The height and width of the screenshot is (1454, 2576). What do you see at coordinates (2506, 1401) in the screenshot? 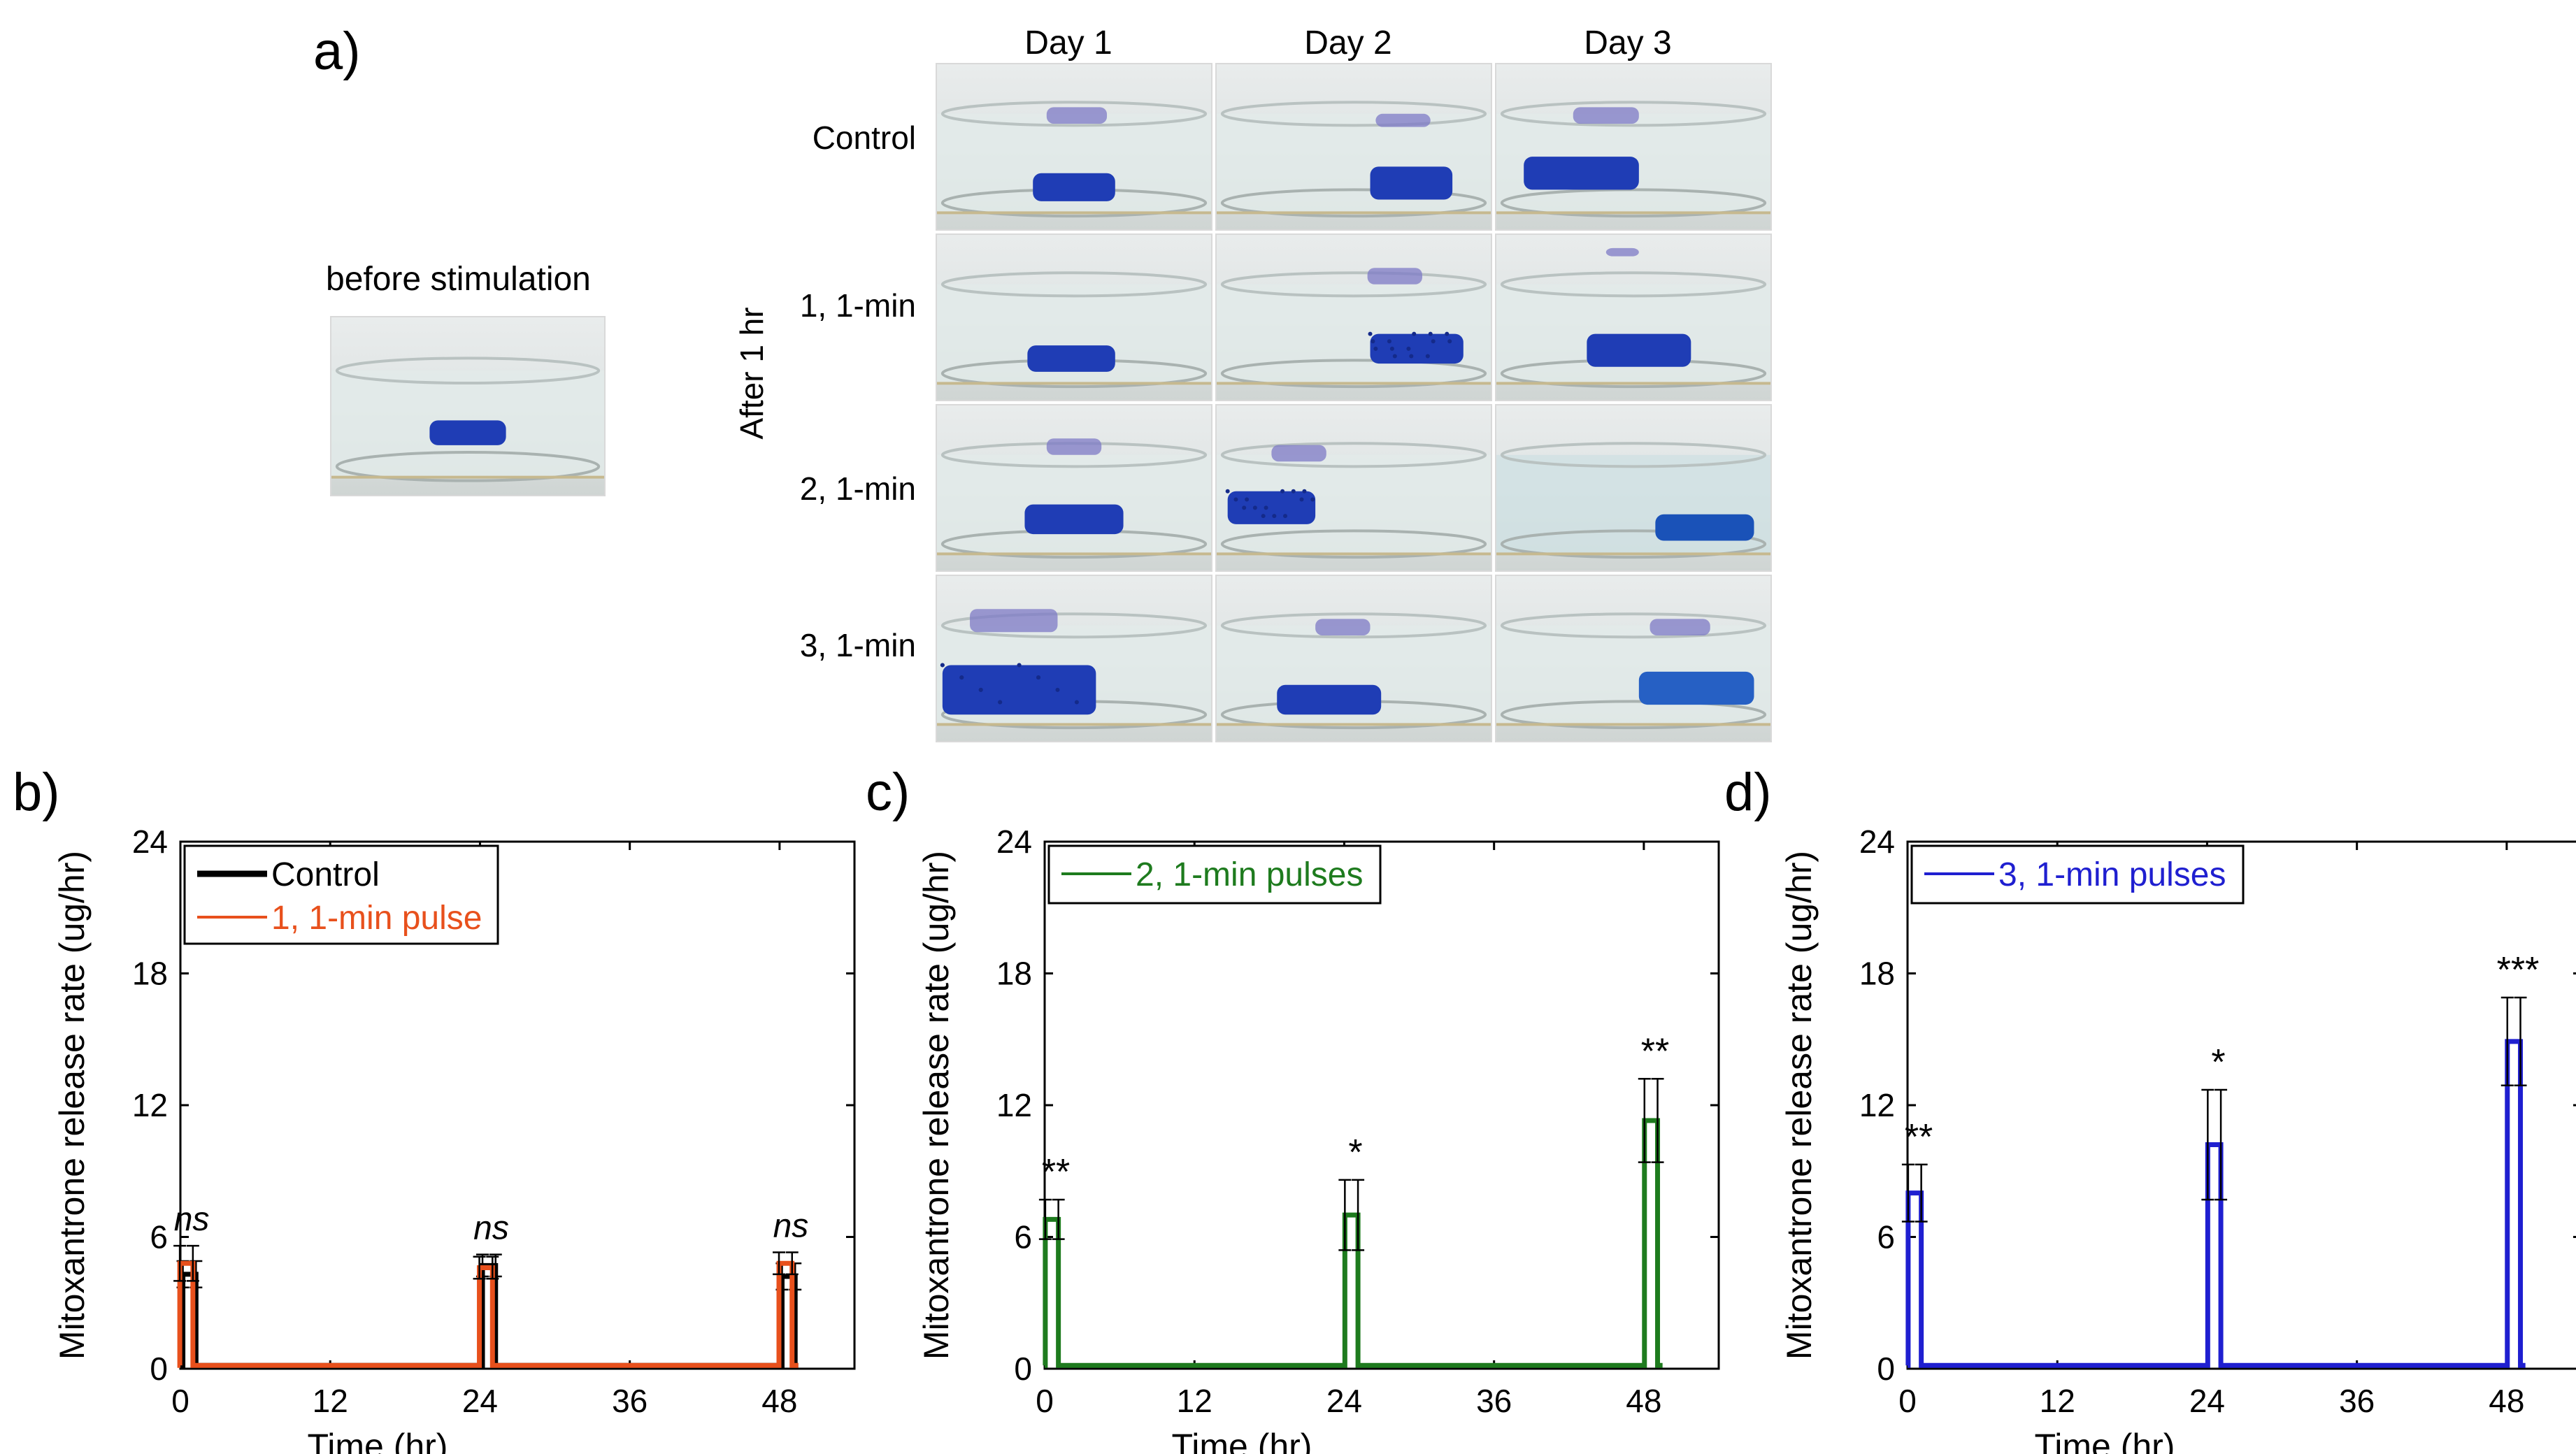
I see `chart-d-xtick-label: 48` at bounding box center [2506, 1401].